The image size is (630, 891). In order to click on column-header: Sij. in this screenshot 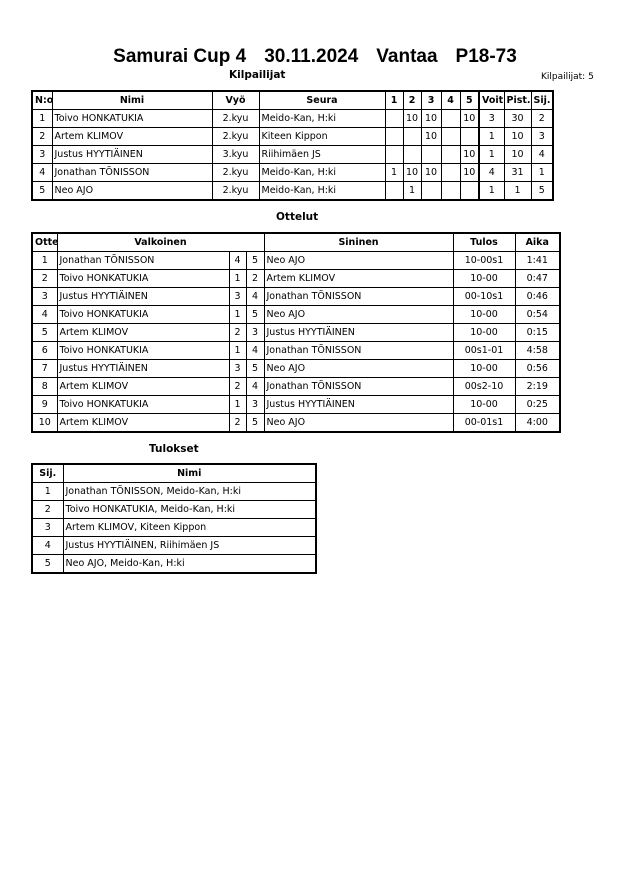, I will do `click(47, 473)`.